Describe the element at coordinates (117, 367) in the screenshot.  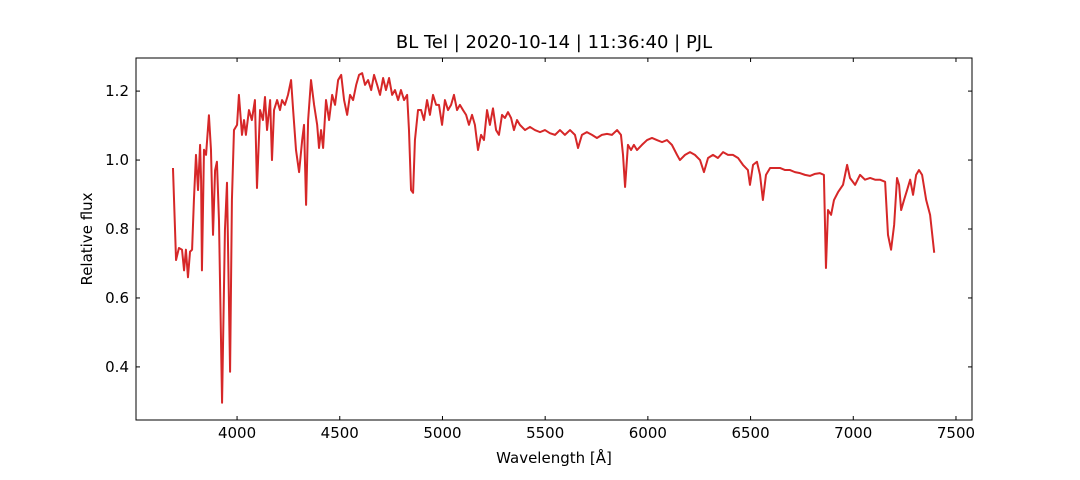
I see `y-tick-label: 0.4` at that location.